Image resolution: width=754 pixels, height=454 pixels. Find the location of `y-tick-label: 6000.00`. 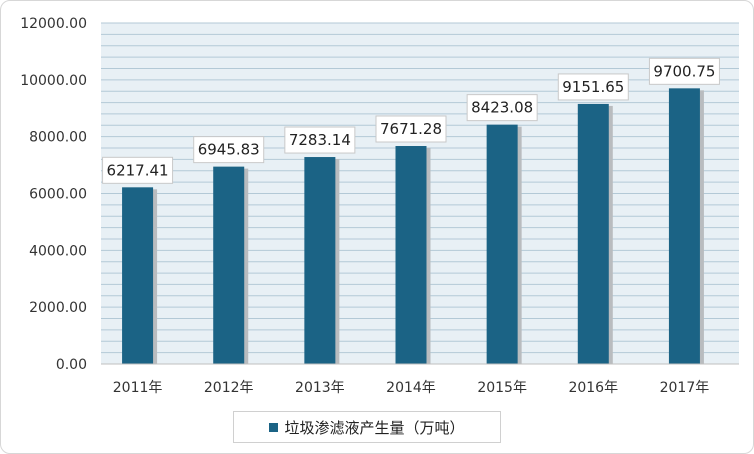

y-tick-label: 6000.00 is located at coordinates (58, 195).